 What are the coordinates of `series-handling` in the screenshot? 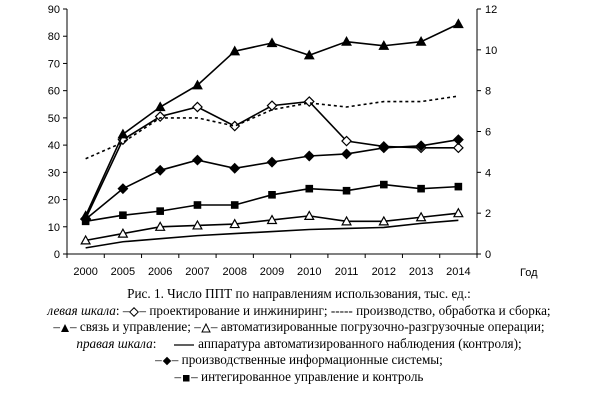 It's located at (272, 226).